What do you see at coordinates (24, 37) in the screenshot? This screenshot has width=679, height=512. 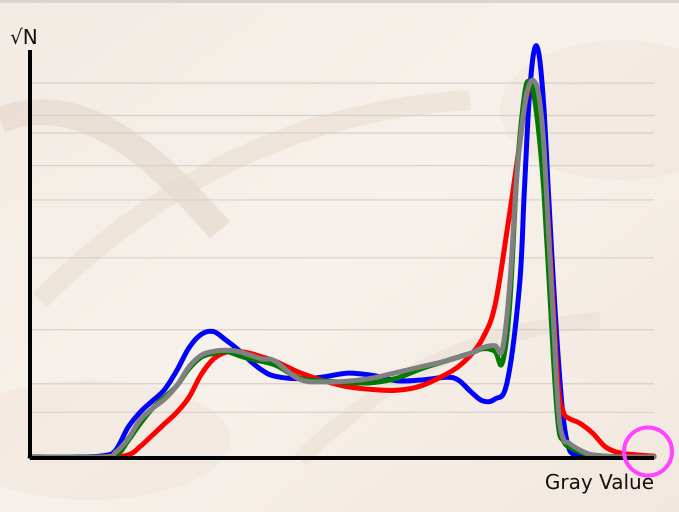 I see `y-axis-label: √N` at bounding box center [24, 37].